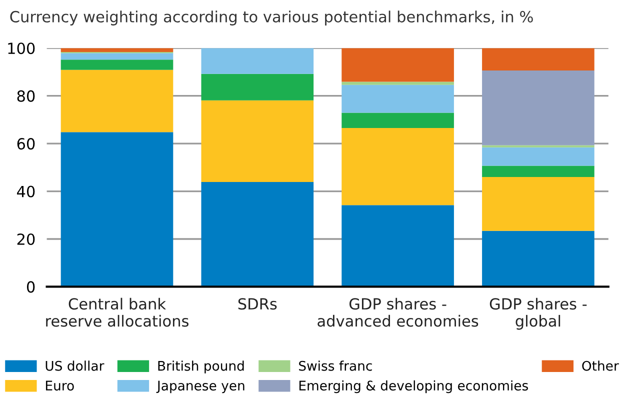 Image resolution: width=624 pixels, height=401 pixels. Describe the element at coordinates (200, 387) in the screenshot. I see `legend-label: Japanese yen` at that location.